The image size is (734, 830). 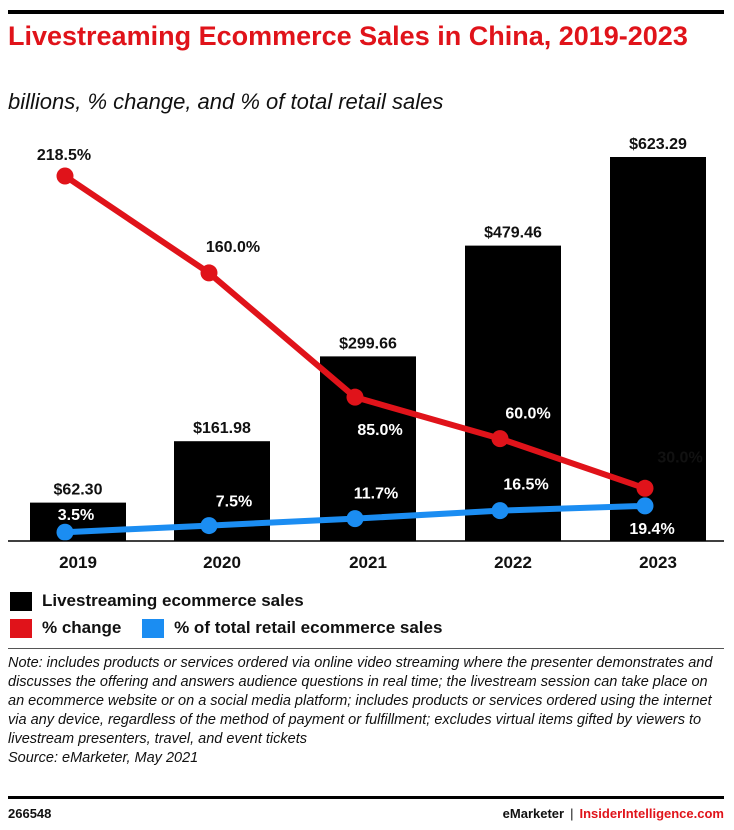 What do you see at coordinates (376, 494) in the screenshot?
I see `share-label-2021: 11.7%` at bounding box center [376, 494].